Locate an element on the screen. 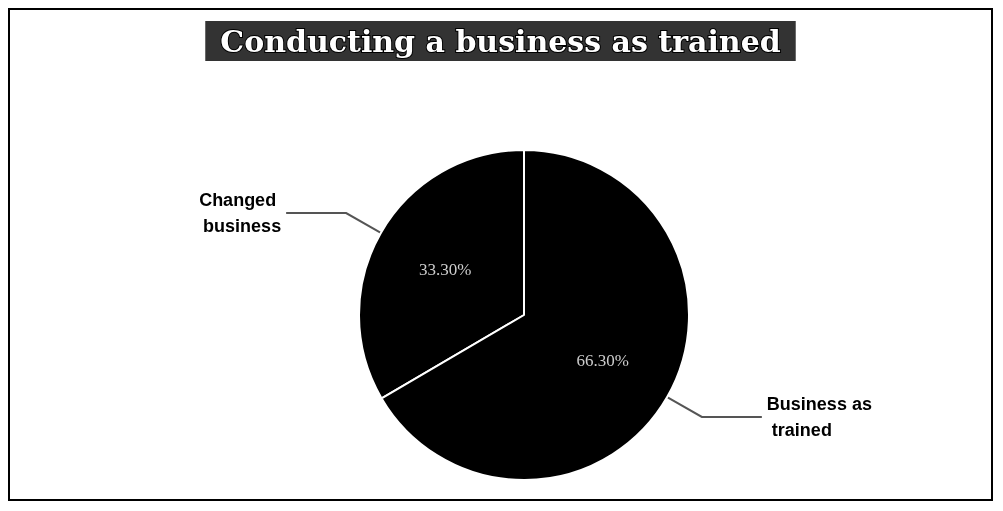 The image size is (1003, 511). data-label: 66.30% is located at coordinates (602, 360).